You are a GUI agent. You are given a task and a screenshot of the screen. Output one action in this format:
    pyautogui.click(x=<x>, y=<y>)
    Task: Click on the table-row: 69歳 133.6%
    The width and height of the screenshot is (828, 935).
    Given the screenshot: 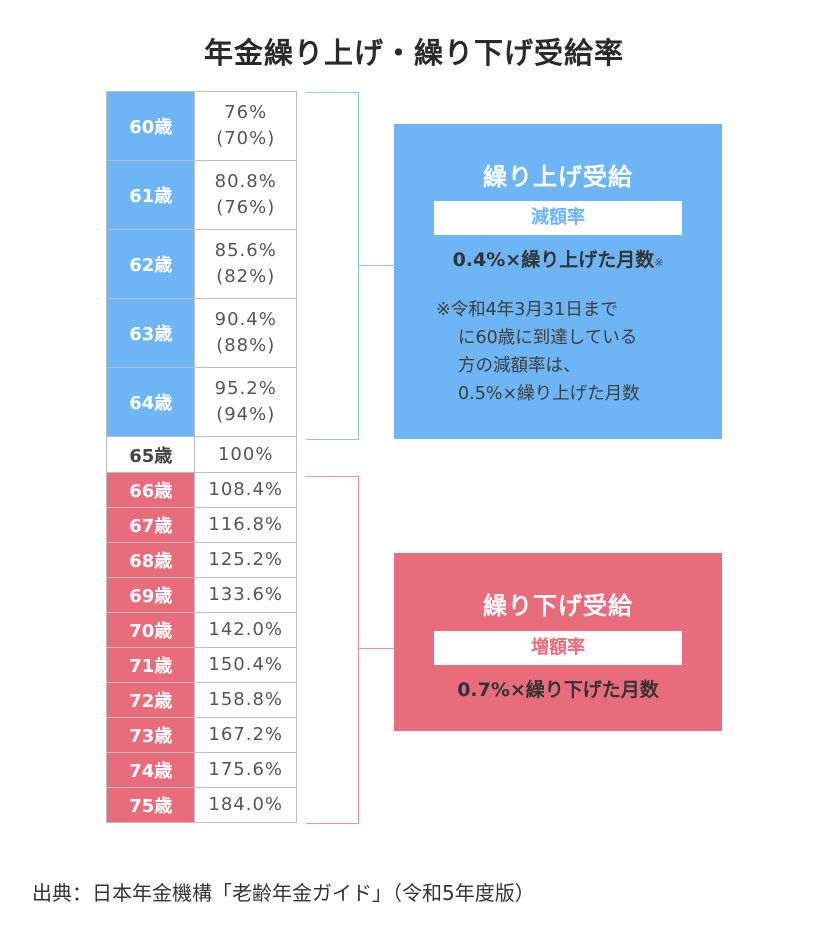 What is the action you would take?
    pyautogui.click(x=201, y=595)
    